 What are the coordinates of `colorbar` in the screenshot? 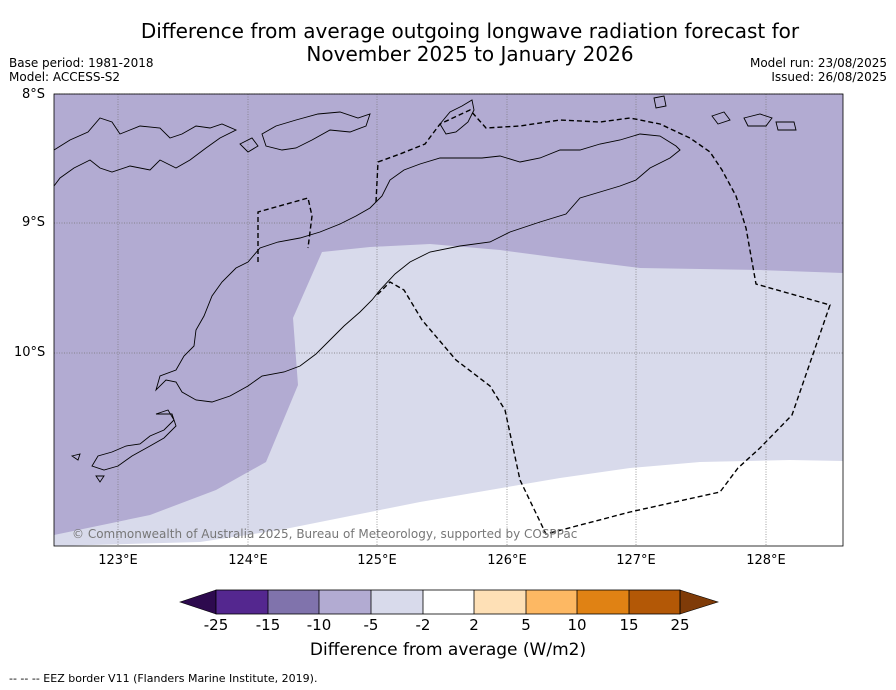 It's located at (449, 602).